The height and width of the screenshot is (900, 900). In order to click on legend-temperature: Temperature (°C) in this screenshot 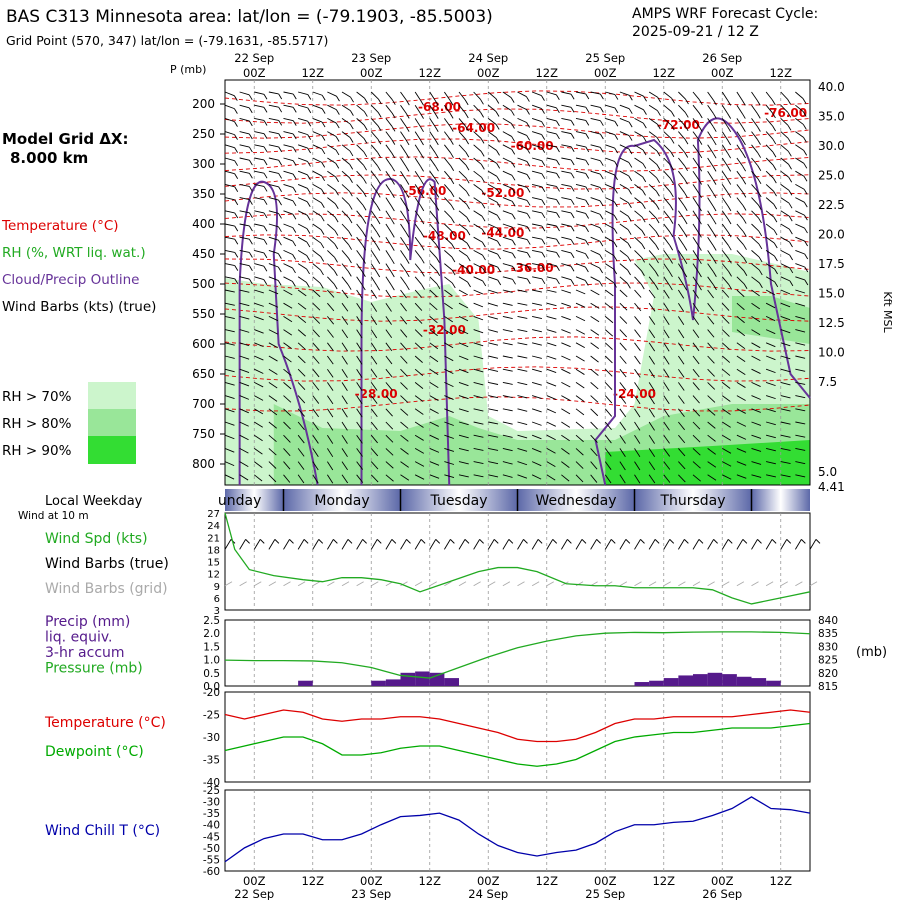, I will do `click(60, 226)`.